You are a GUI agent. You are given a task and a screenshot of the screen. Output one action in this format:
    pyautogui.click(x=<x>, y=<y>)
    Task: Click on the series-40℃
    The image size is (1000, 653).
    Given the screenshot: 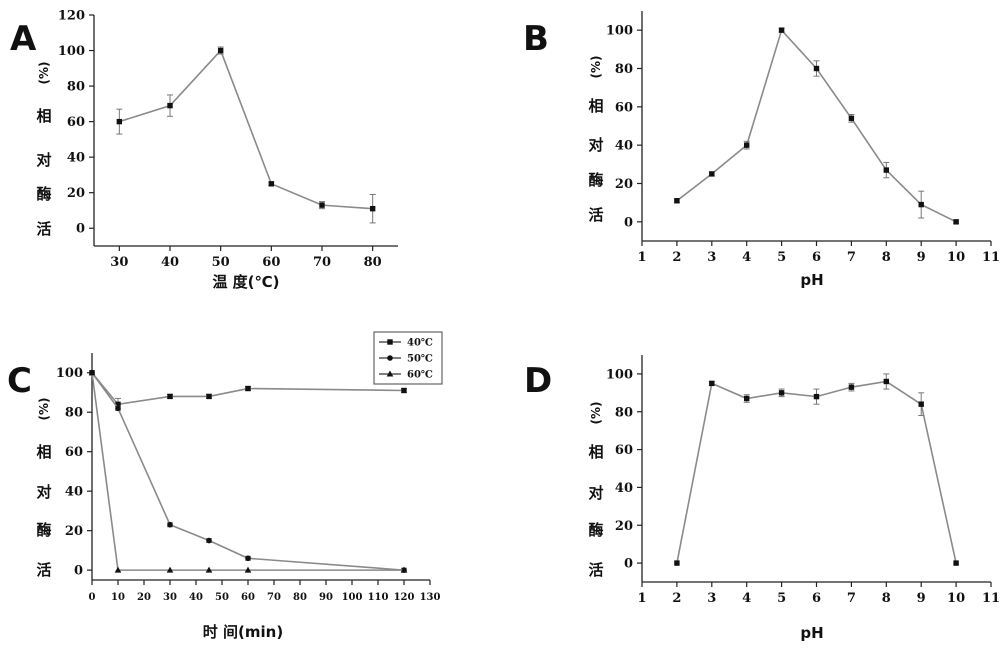 What is the action you would take?
    pyautogui.click(x=248, y=390)
    